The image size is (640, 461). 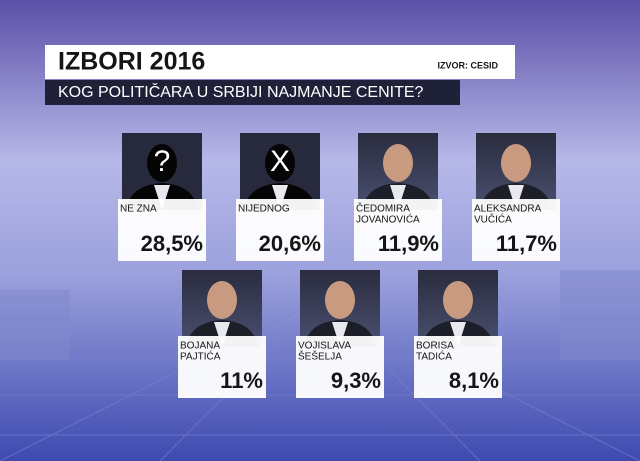 What do you see at coordinates (172, 243) in the screenshot?
I see `percentage: 28,5%` at bounding box center [172, 243].